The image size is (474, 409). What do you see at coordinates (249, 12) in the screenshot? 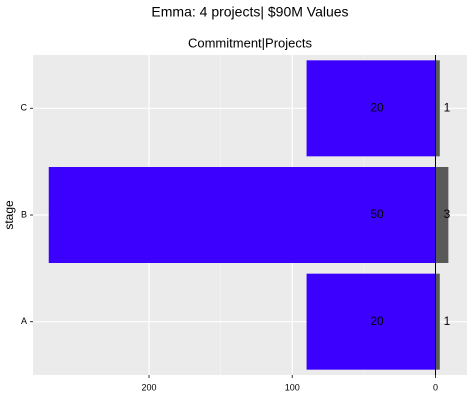
I see `chart-title: Emma: 4 projects| $90M Values` at bounding box center [249, 12].